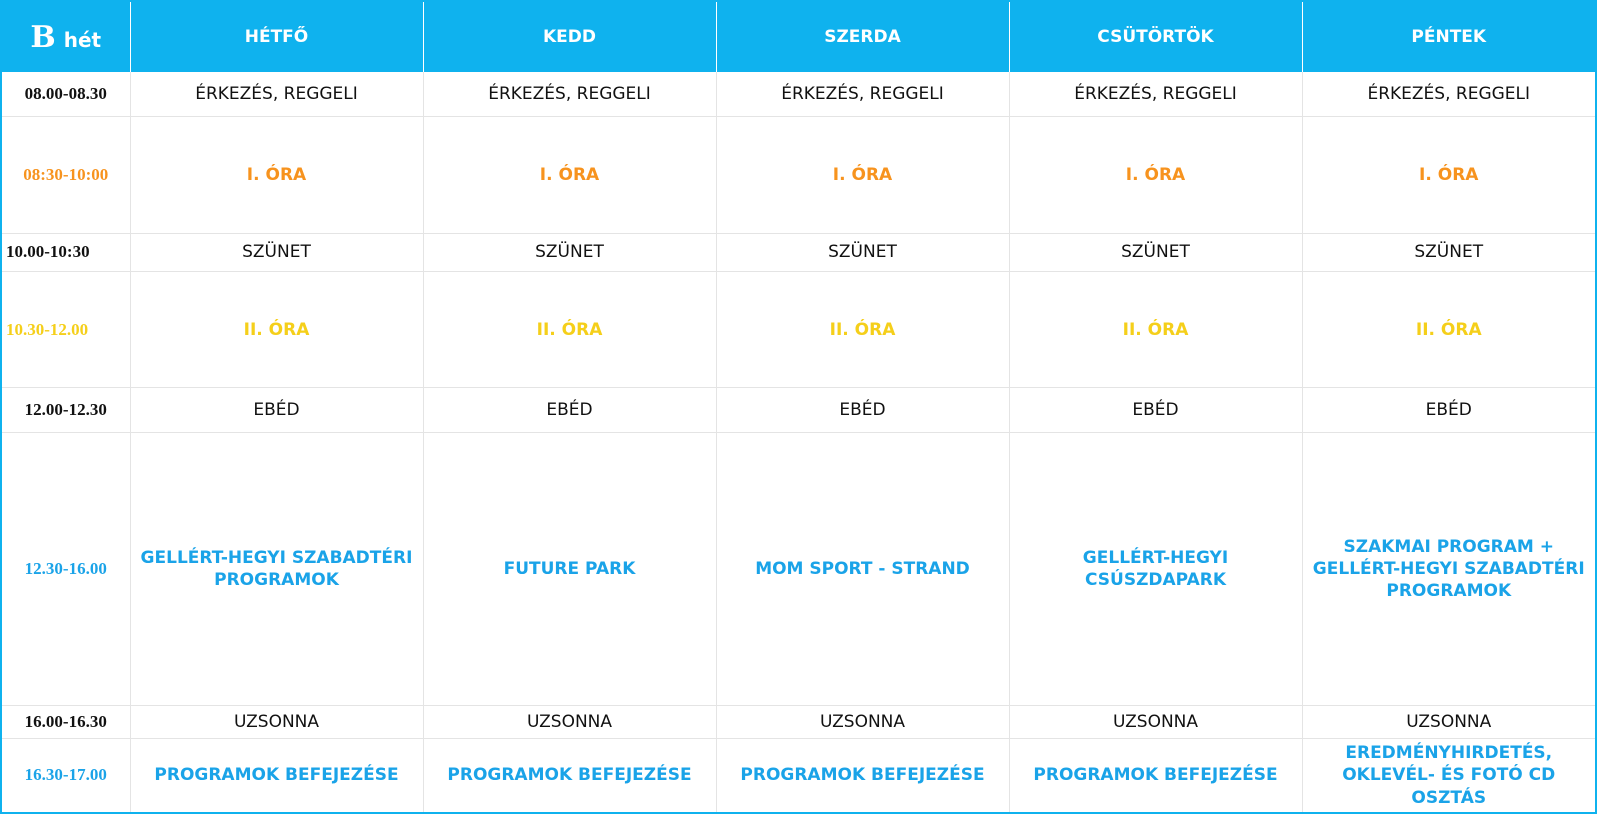  Describe the element at coordinates (1156, 37) in the screenshot. I see `day-header-thursday: CSÜTÖRTÖK` at that location.